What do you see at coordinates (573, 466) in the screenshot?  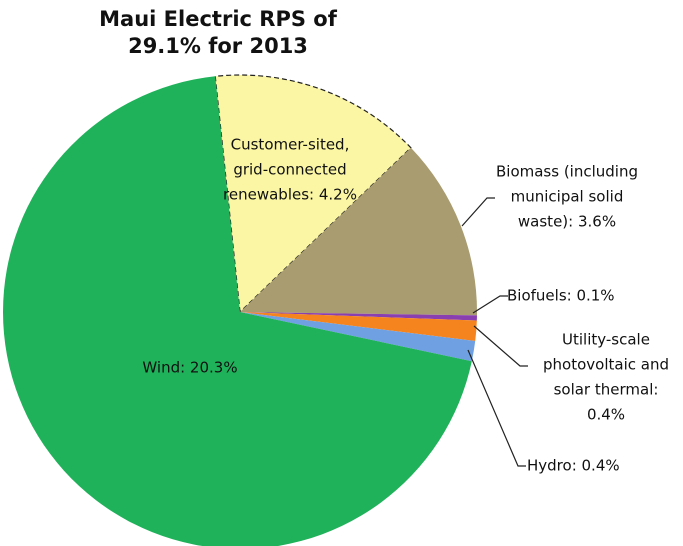 I see `slice-label: Hydro: 0.4%` at bounding box center [573, 466].